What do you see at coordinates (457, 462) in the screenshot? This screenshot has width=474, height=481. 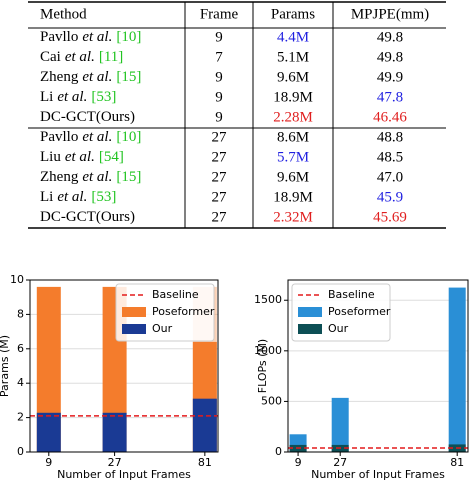 I see `x-tick-label: 81` at bounding box center [457, 462].